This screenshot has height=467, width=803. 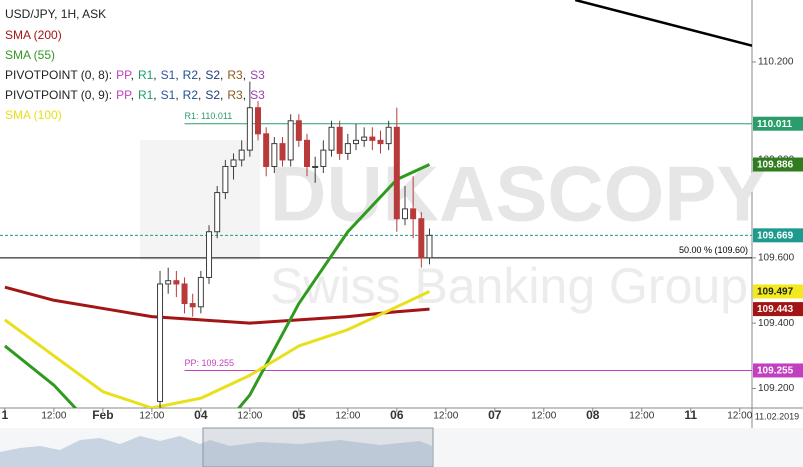 What do you see at coordinates (146, 75) in the screenshot?
I see `pivot-legend-item: R1` at bounding box center [146, 75].